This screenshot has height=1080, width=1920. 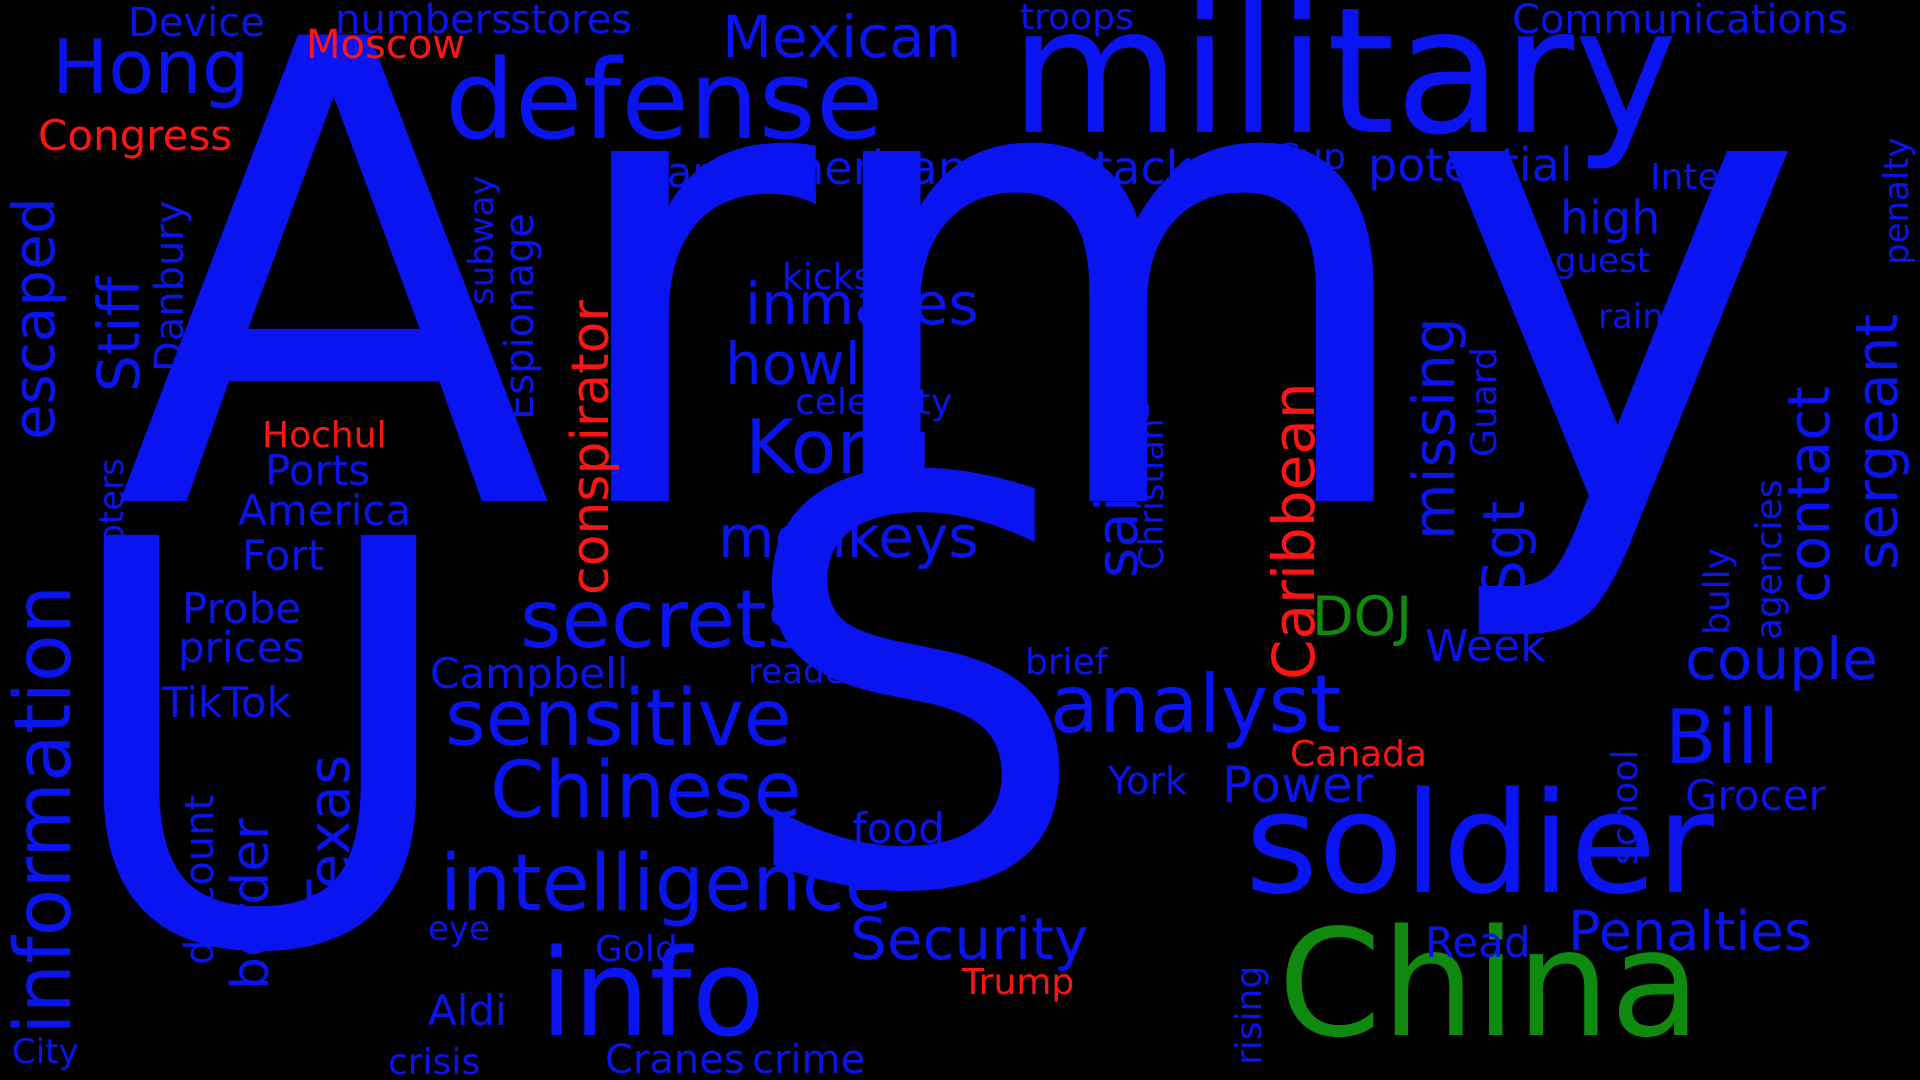 What do you see at coordinates (680, 172) in the screenshot?
I see `word-ban: ban` at bounding box center [680, 172].